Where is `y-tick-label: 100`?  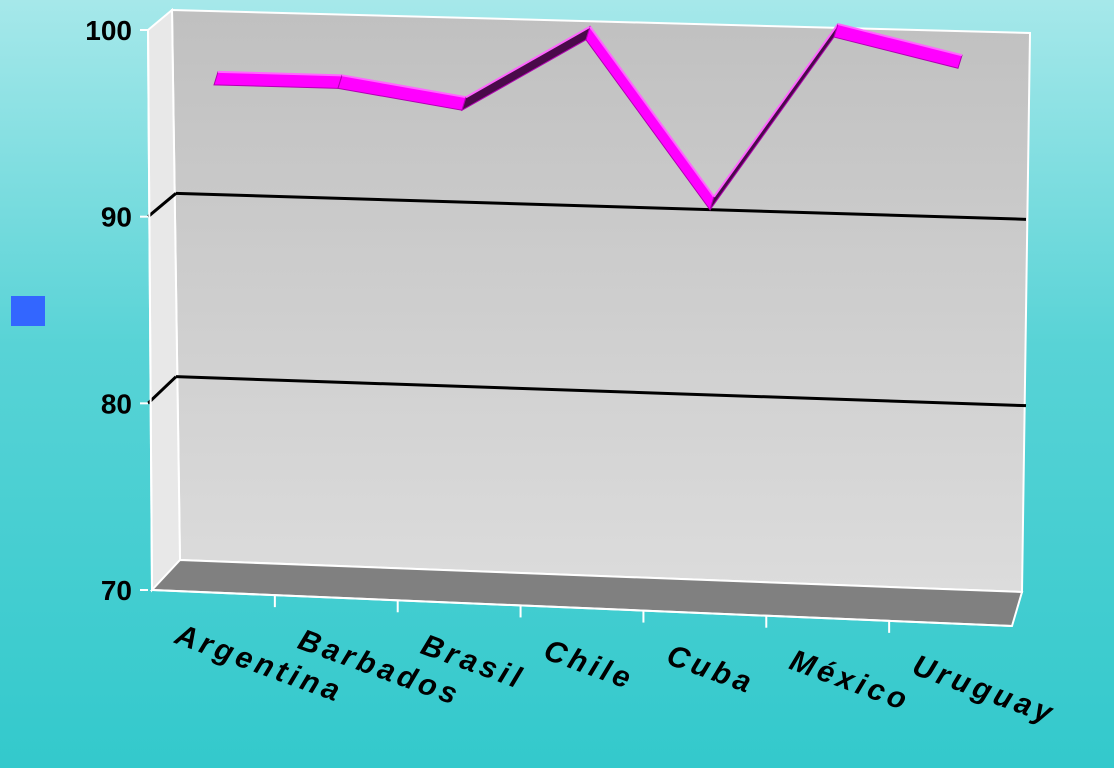
y-tick-label: 100 is located at coordinates (108, 30).